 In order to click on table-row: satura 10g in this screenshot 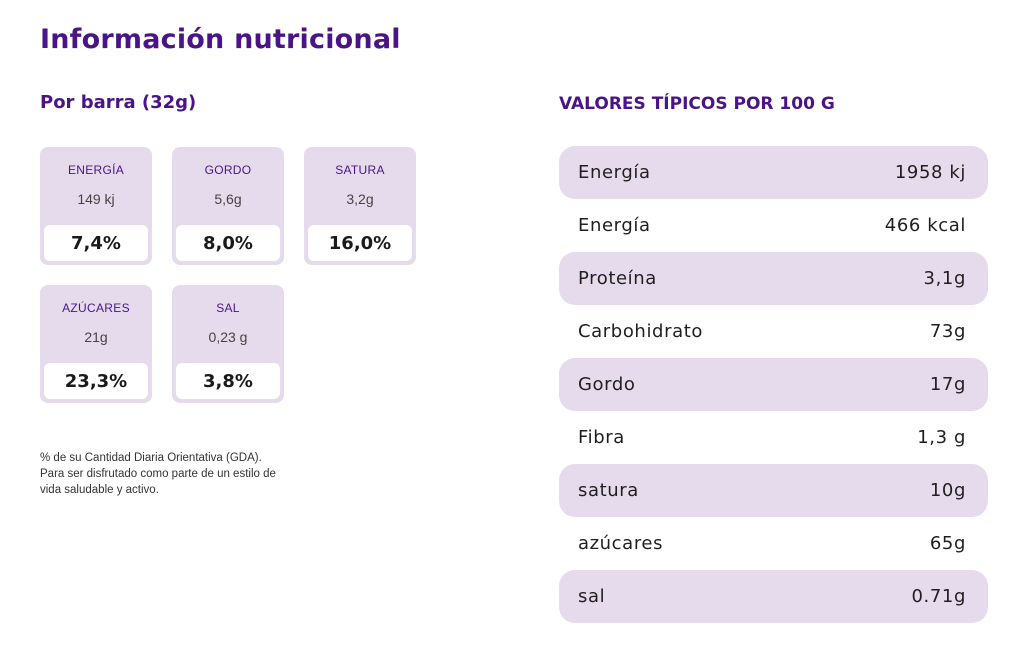, I will do `click(773, 490)`.